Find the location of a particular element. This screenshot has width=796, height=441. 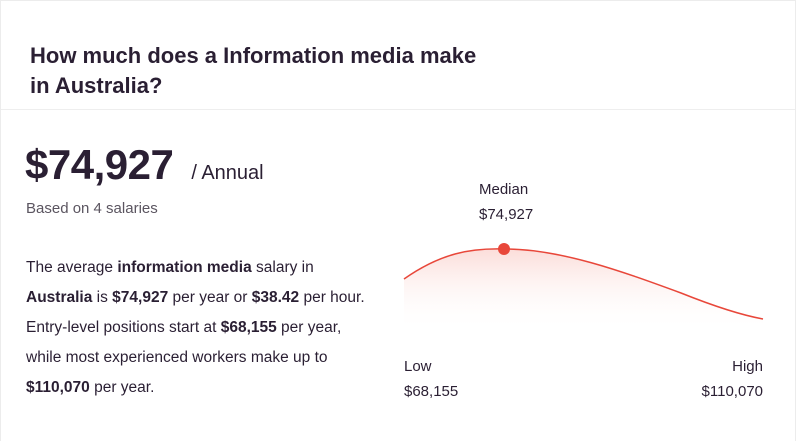

max-salary: $110,070 is located at coordinates (58, 387).